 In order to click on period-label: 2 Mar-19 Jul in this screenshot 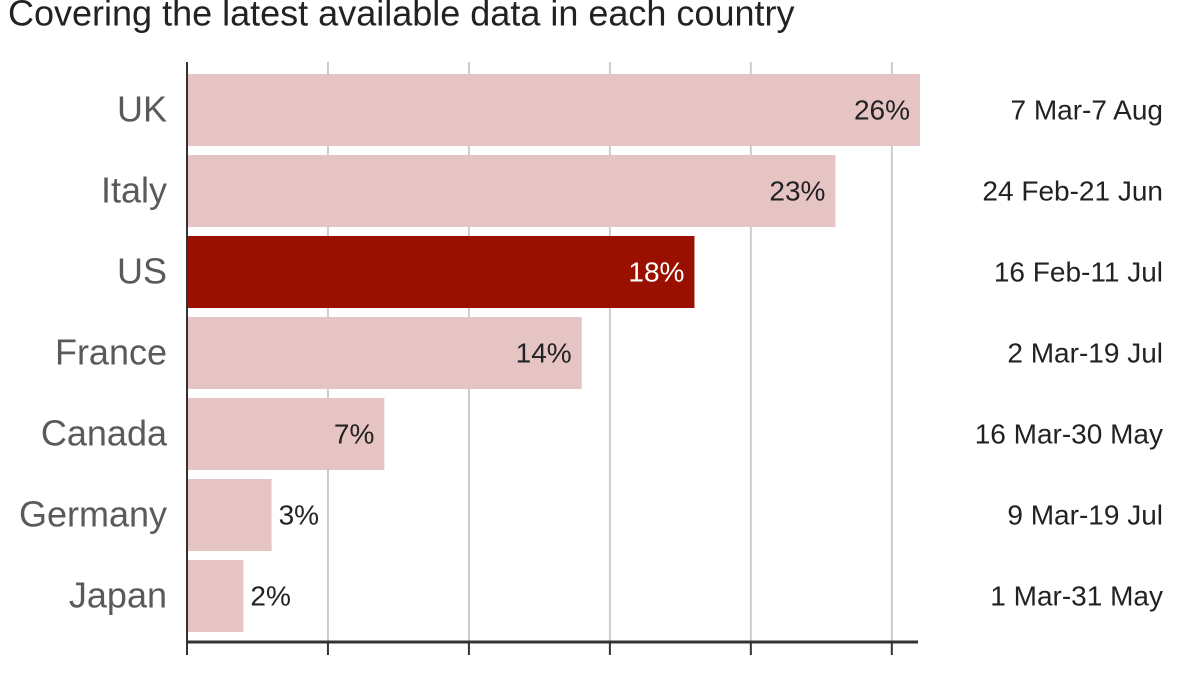, I will do `click(1085, 352)`.